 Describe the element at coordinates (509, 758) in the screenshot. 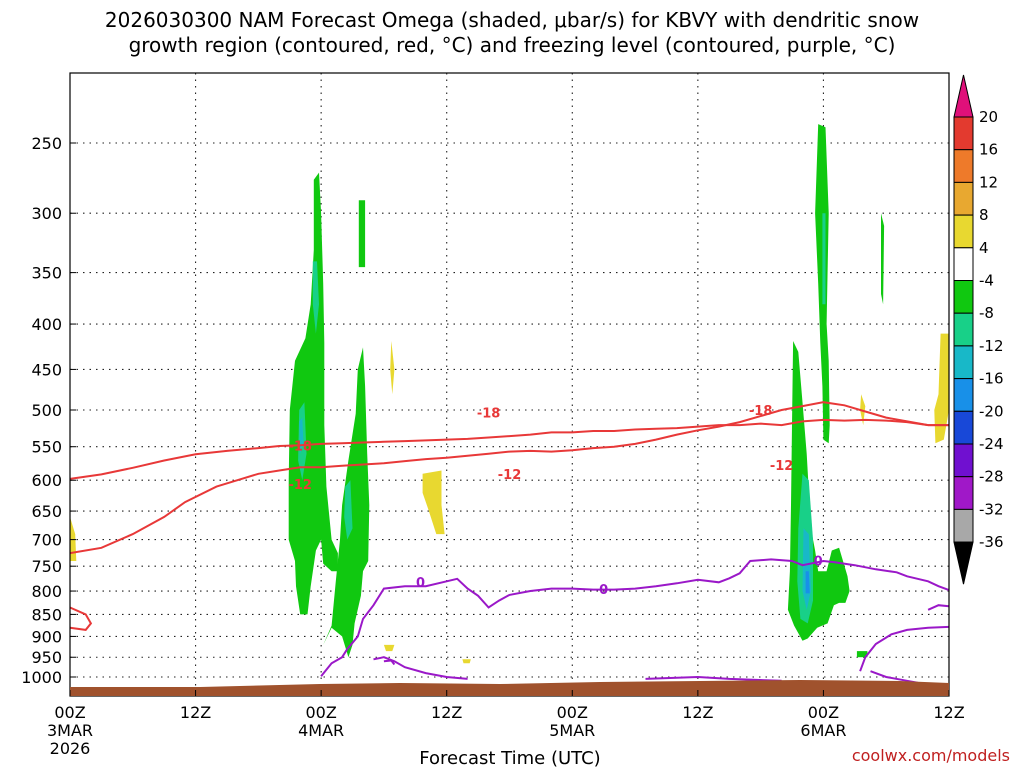

I see `x-axis-label: Forecast Time (UTC)` at that location.